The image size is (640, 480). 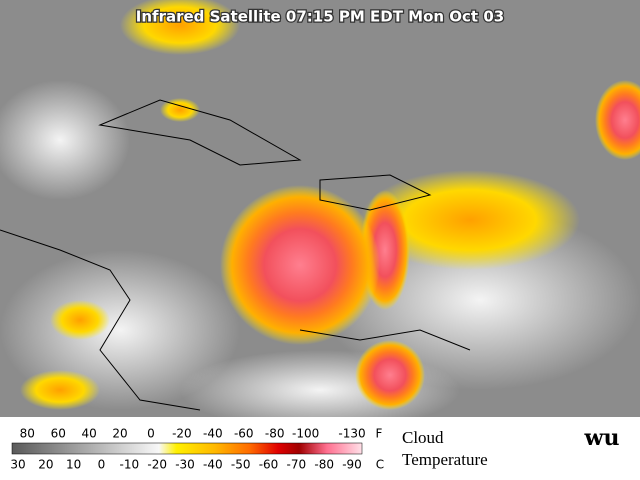 What do you see at coordinates (58, 434) in the screenshot?
I see `fahrenheit-label: 60` at bounding box center [58, 434].